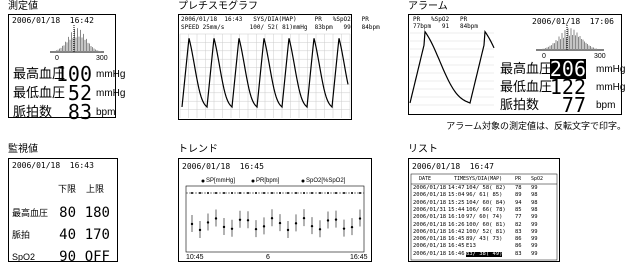 The width and height of the screenshot is (633, 267). What do you see at coordinates (303, 181) in the screenshot?
I see `legend-dot` at bounding box center [303, 181].